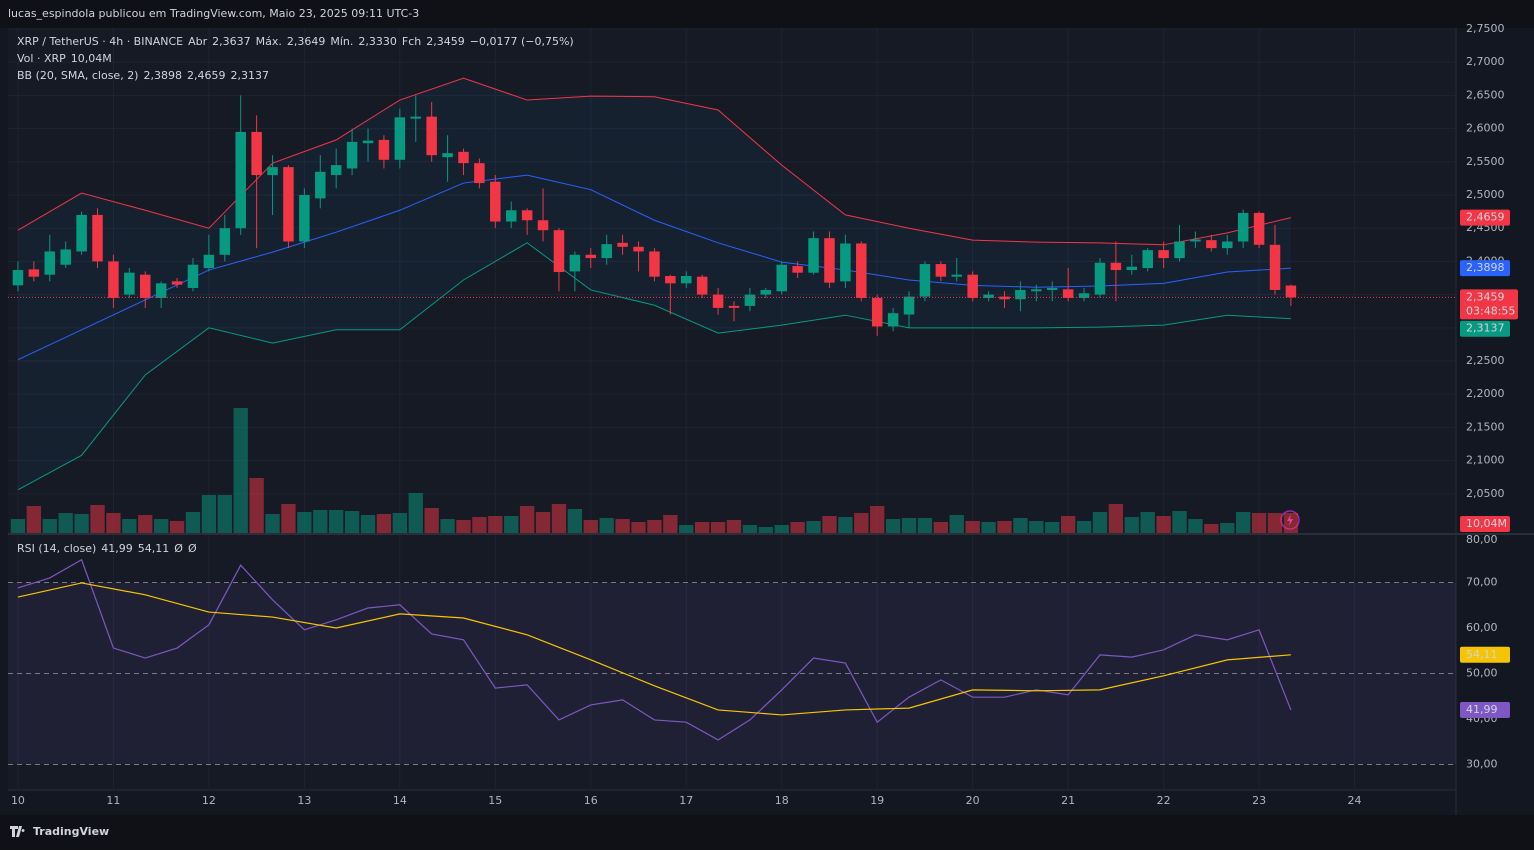 This screenshot has height=850, width=1534. What do you see at coordinates (1490, 310) in the screenshot?
I see `last-price-label-countdown: 03:48:55` at bounding box center [1490, 310].